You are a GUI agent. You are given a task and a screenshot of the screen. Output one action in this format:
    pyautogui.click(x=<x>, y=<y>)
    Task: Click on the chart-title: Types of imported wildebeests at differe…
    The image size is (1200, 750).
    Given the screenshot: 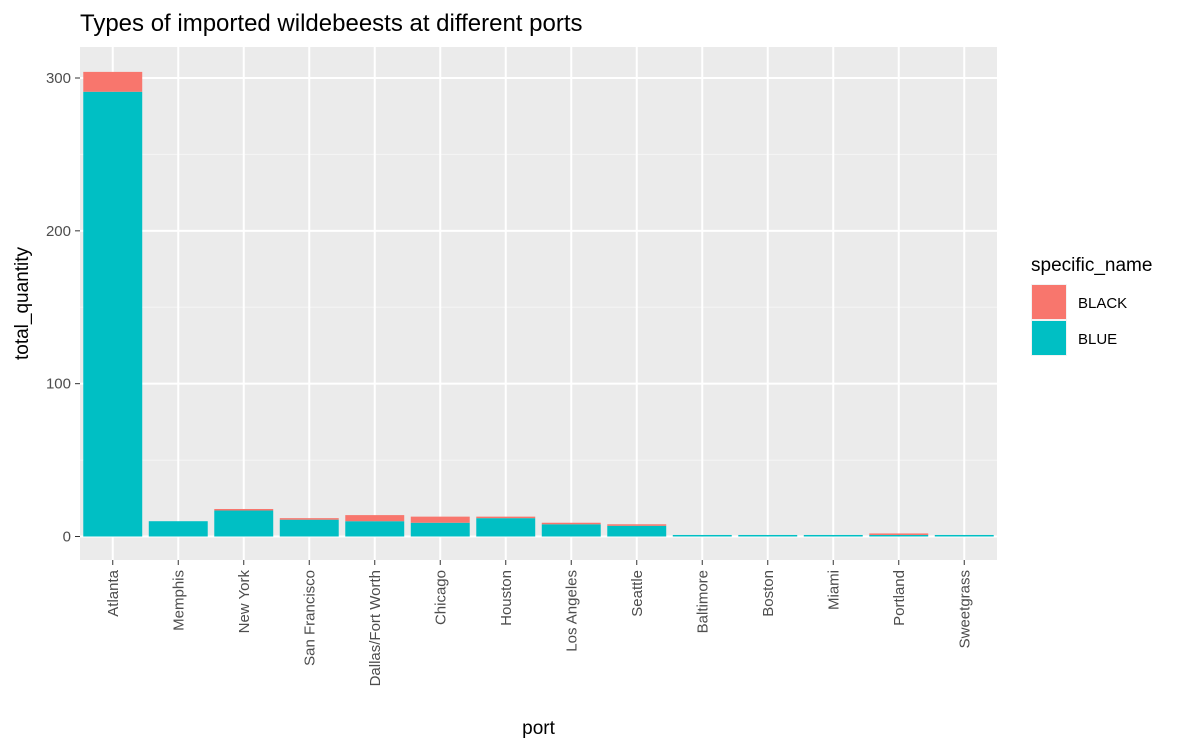 What is the action you would take?
    pyautogui.click(x=331, y=23)
    